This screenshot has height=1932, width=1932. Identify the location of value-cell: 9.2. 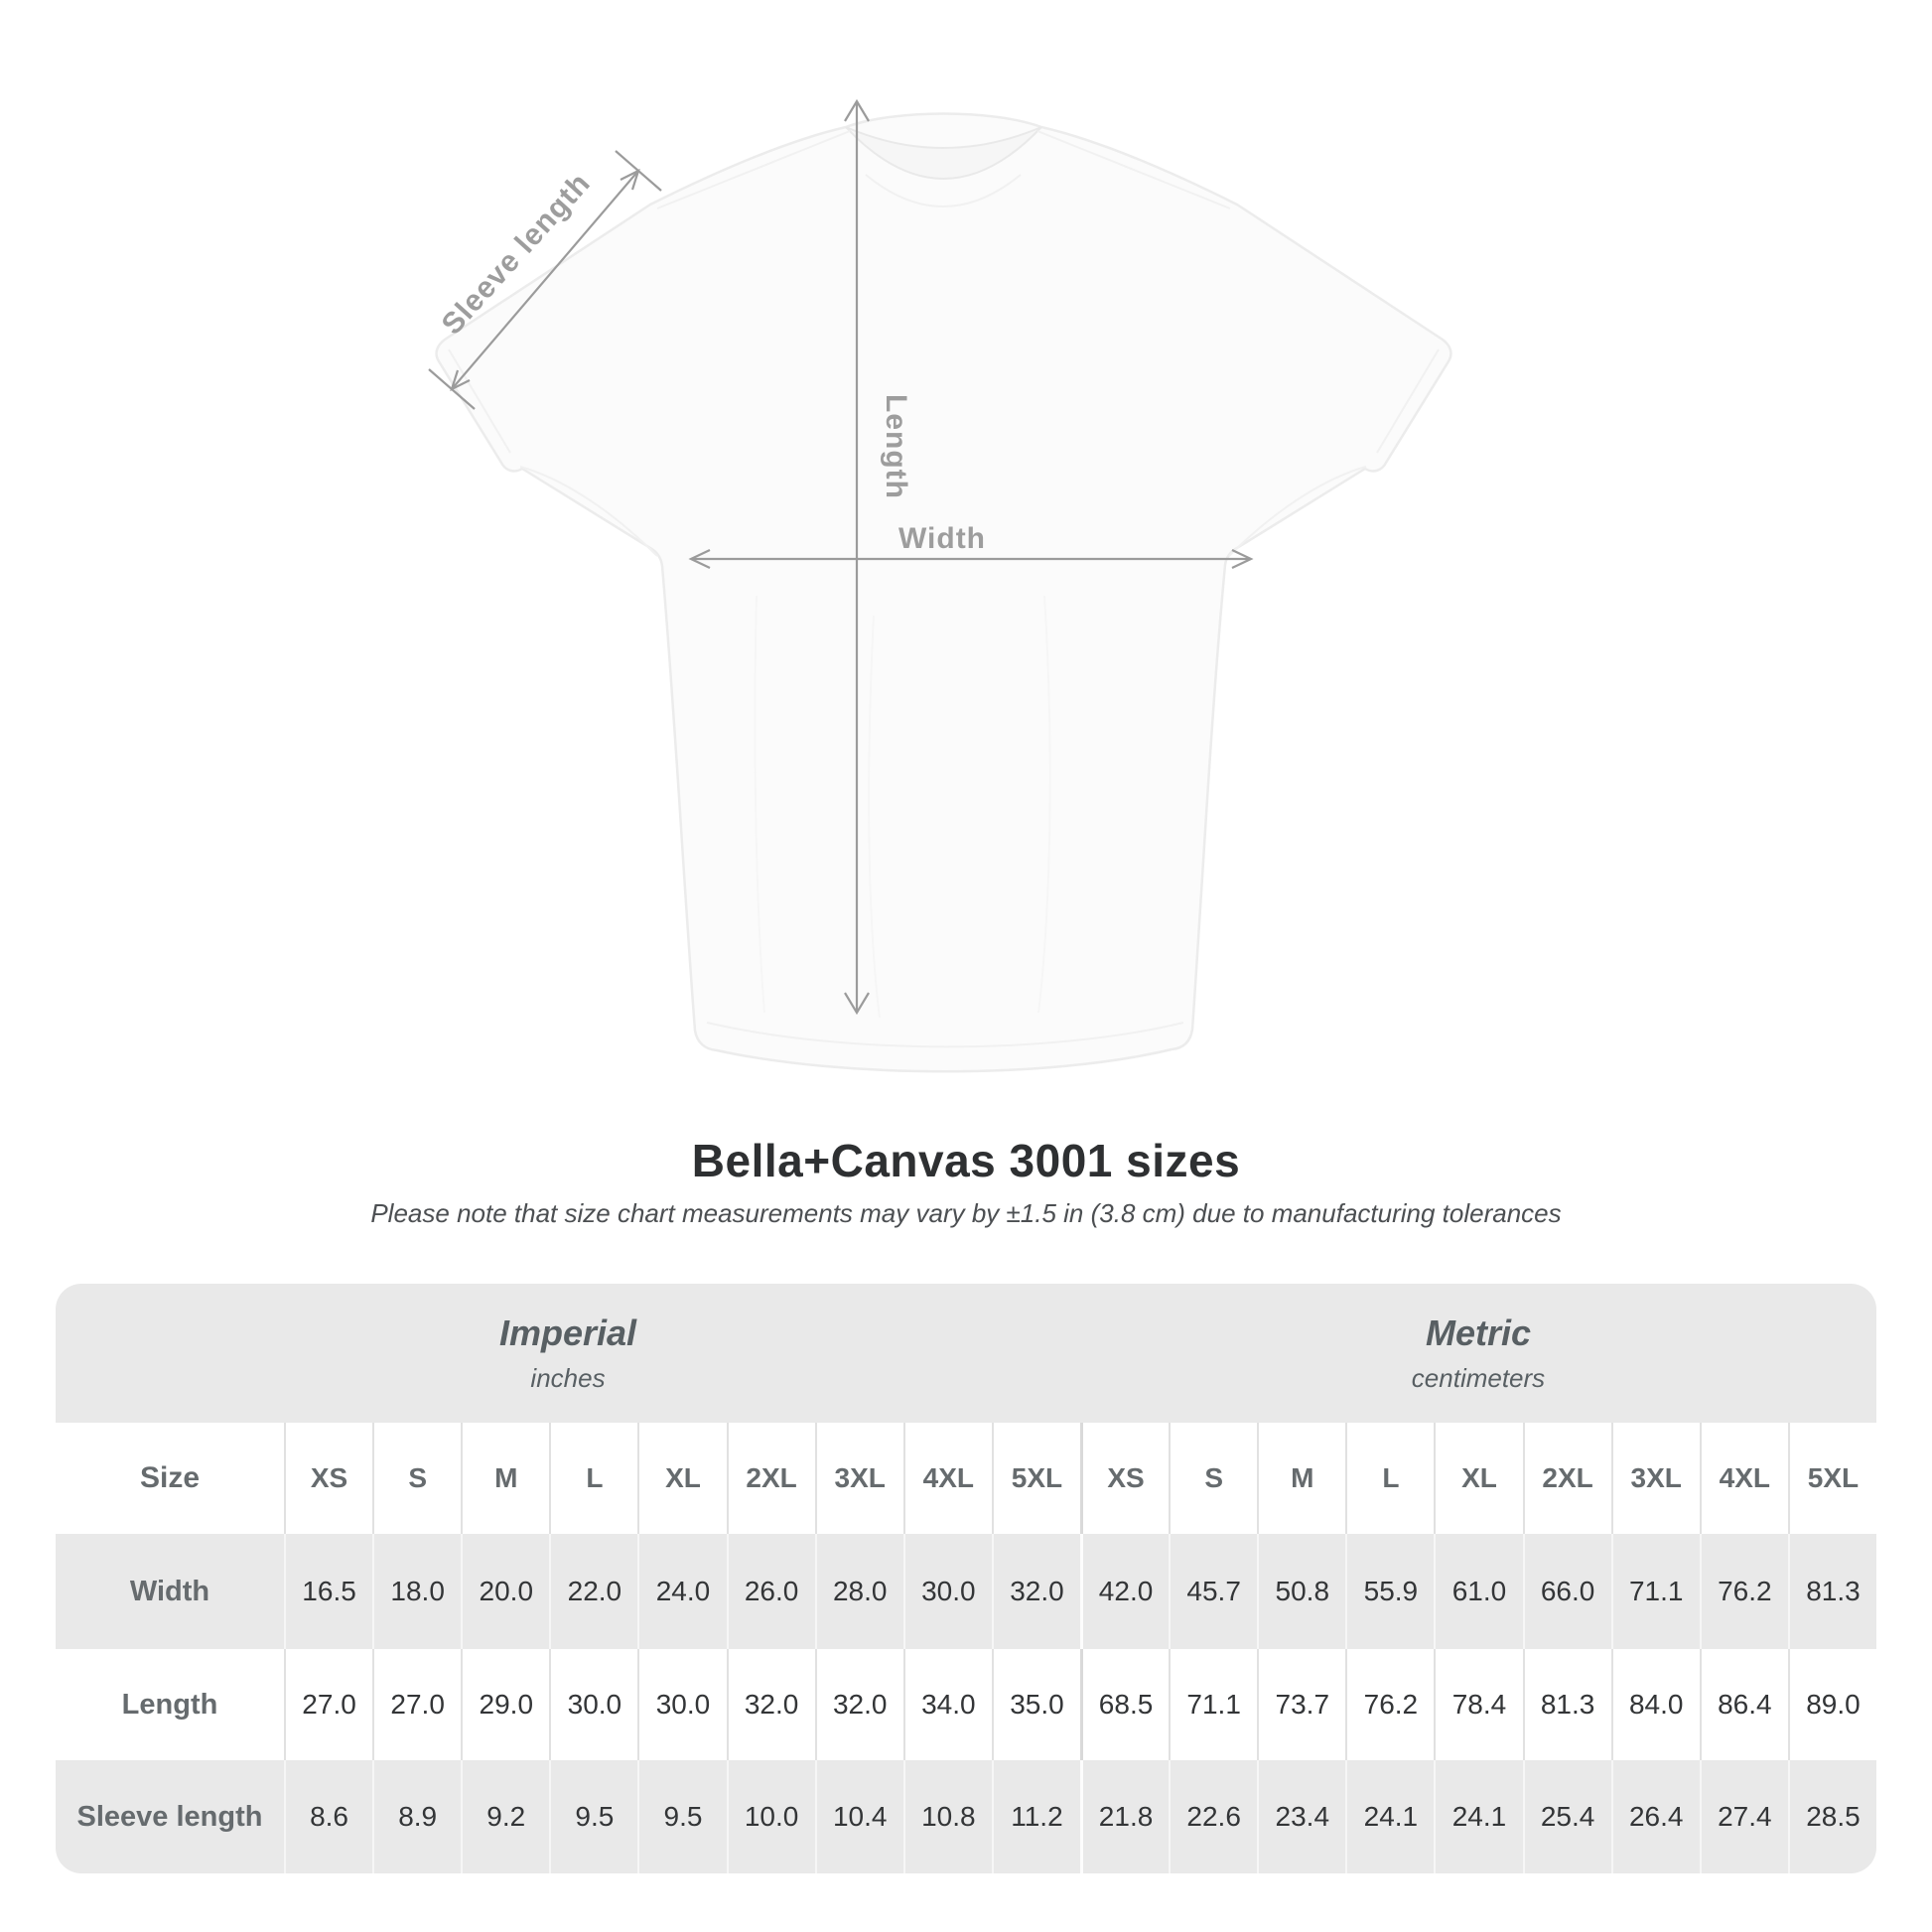
(505, 1817).